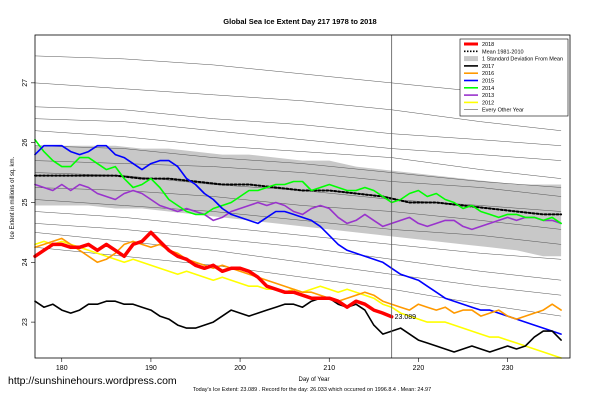  Describe the element at coordinates (488, 67) in the screenshot. I see `legend-label-2017: 2017` at that location.